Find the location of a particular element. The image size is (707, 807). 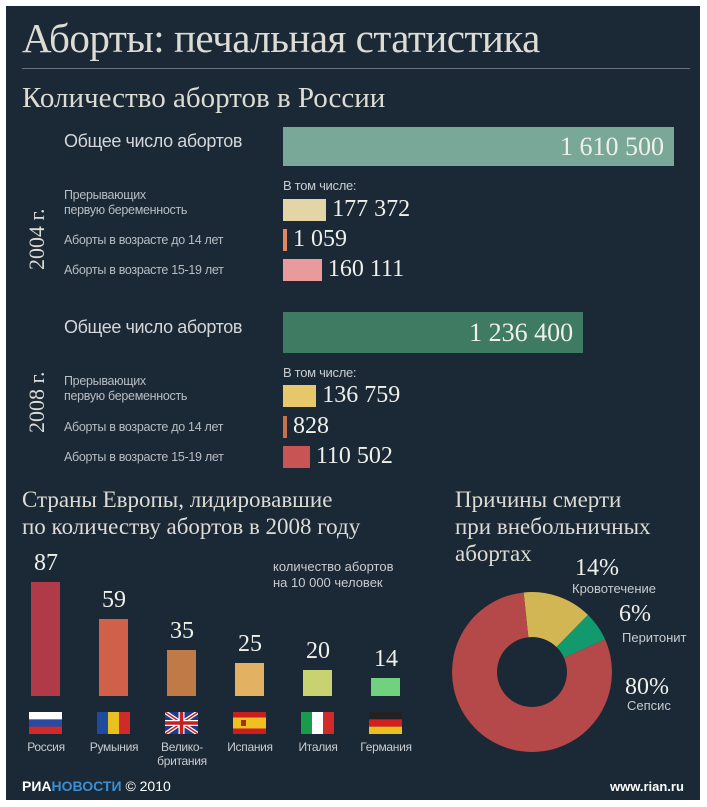

causes-title-line: абортах is located at coordinates (493, 553).